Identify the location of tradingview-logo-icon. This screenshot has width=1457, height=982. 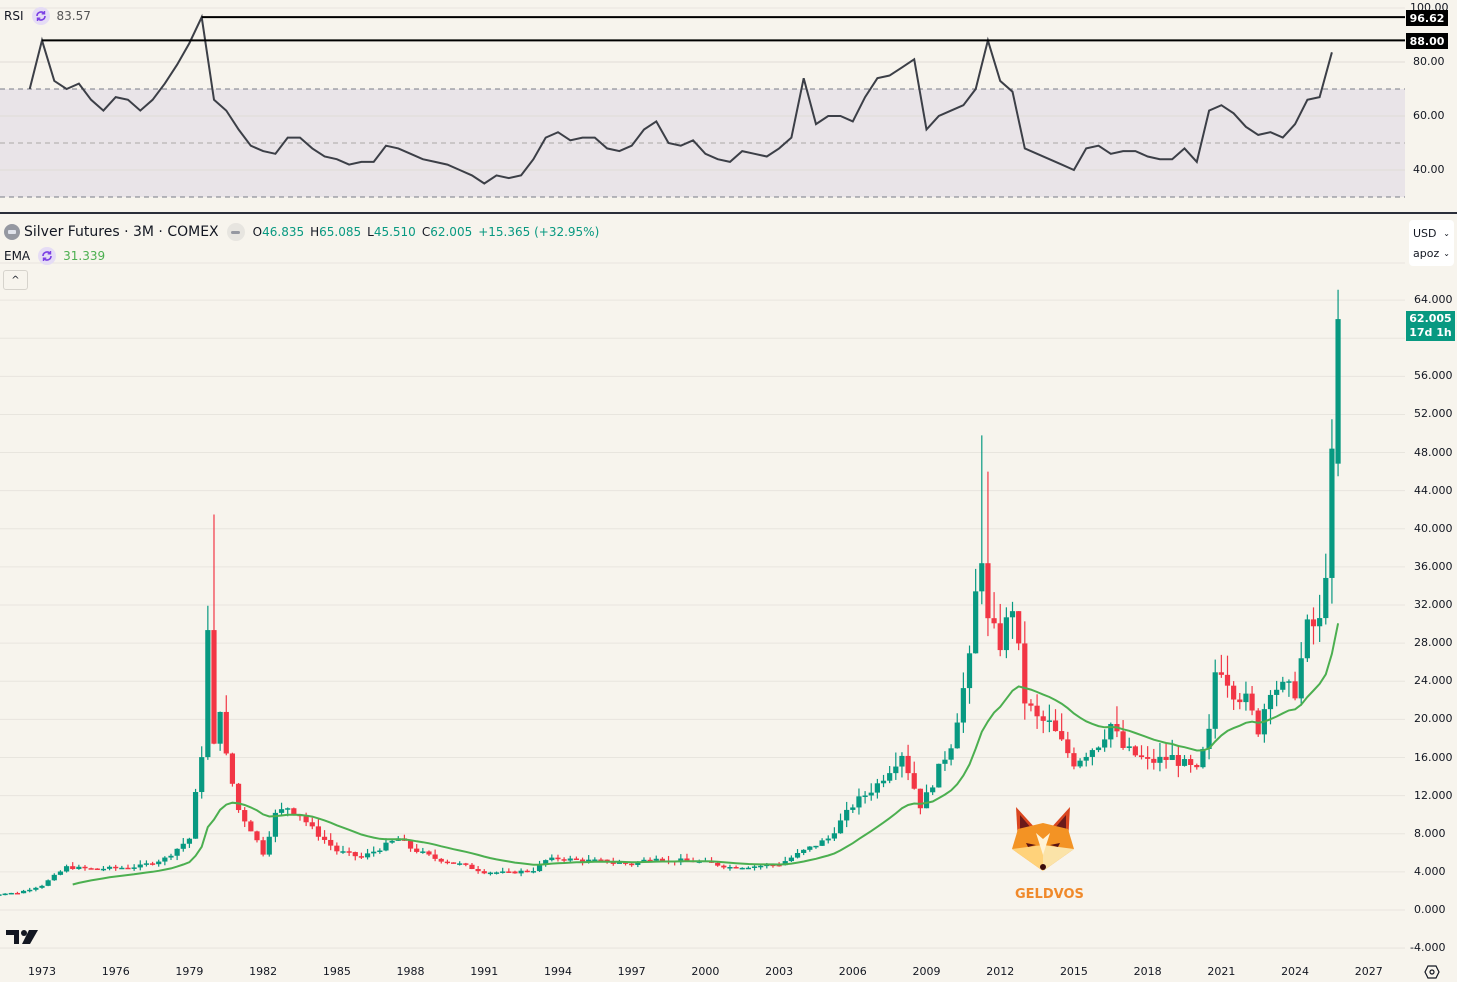
(23, 939).